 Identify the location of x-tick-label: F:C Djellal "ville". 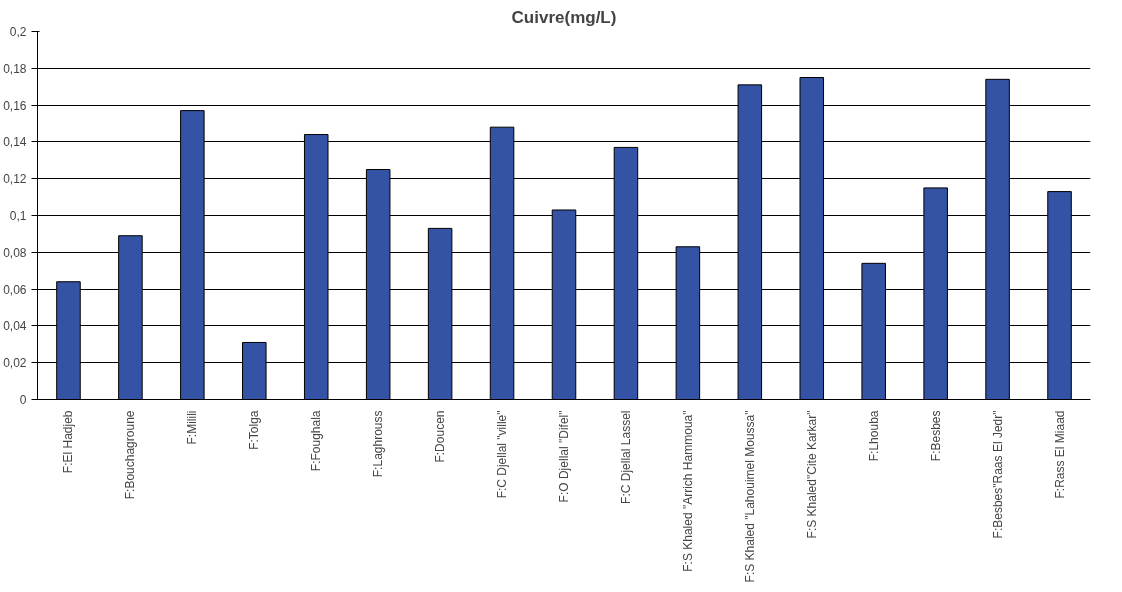
(502, 454).